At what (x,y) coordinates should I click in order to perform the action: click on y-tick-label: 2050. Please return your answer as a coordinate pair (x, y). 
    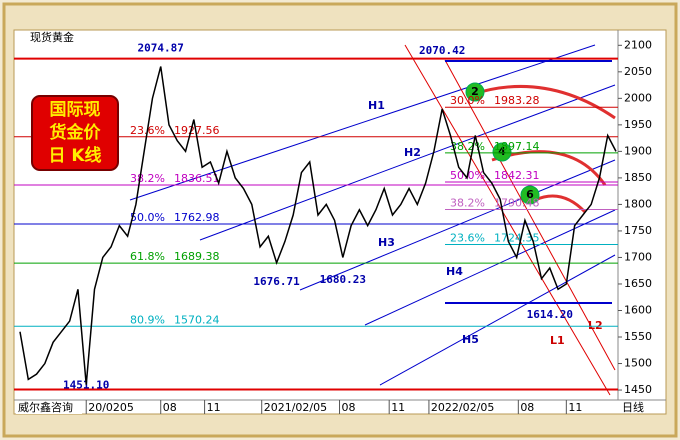
    Looking at the image, I should click on (638, 71).